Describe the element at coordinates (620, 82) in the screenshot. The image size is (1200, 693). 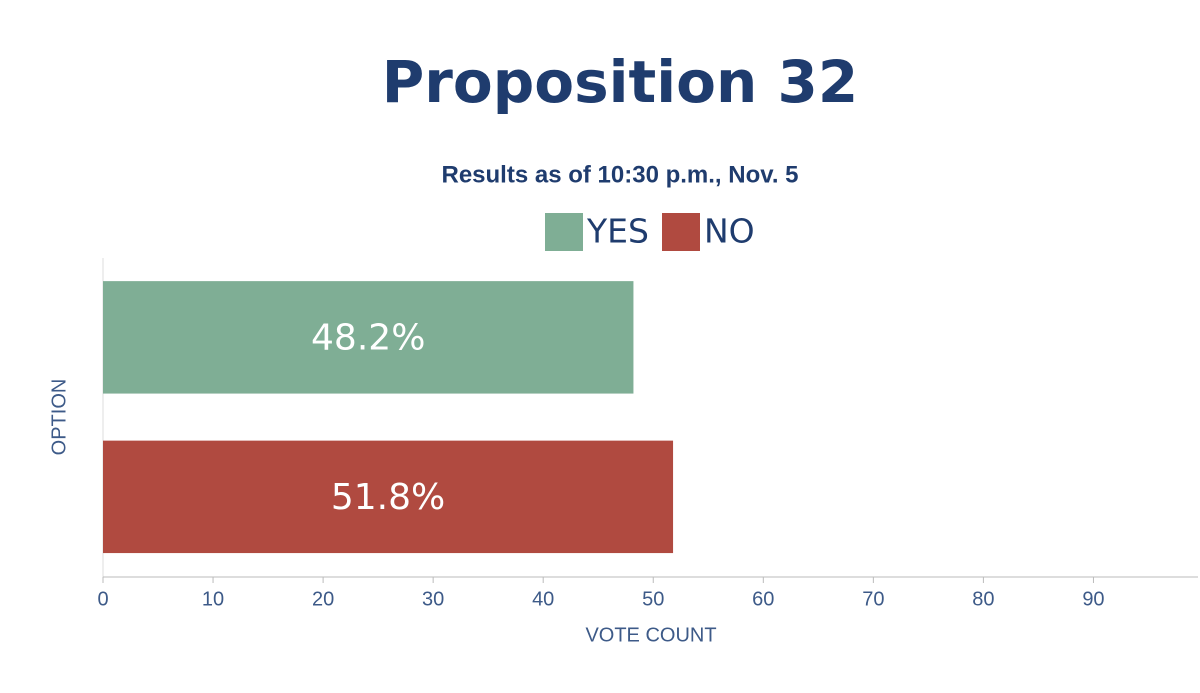
I see `chart-title: Proposition 32` at that location.